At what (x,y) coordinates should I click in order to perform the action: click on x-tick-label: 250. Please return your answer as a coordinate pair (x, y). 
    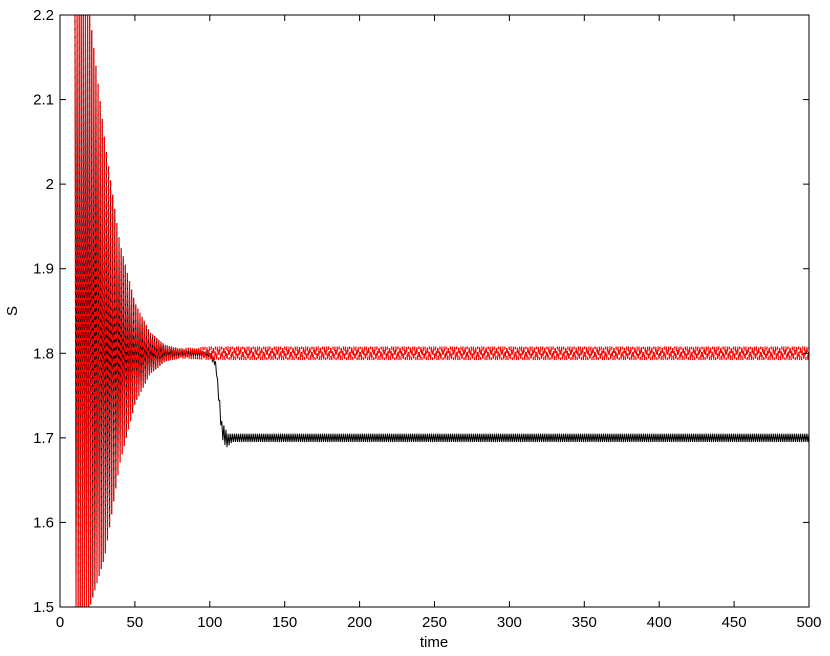
    Looking at the image, I should click on (434, 622).